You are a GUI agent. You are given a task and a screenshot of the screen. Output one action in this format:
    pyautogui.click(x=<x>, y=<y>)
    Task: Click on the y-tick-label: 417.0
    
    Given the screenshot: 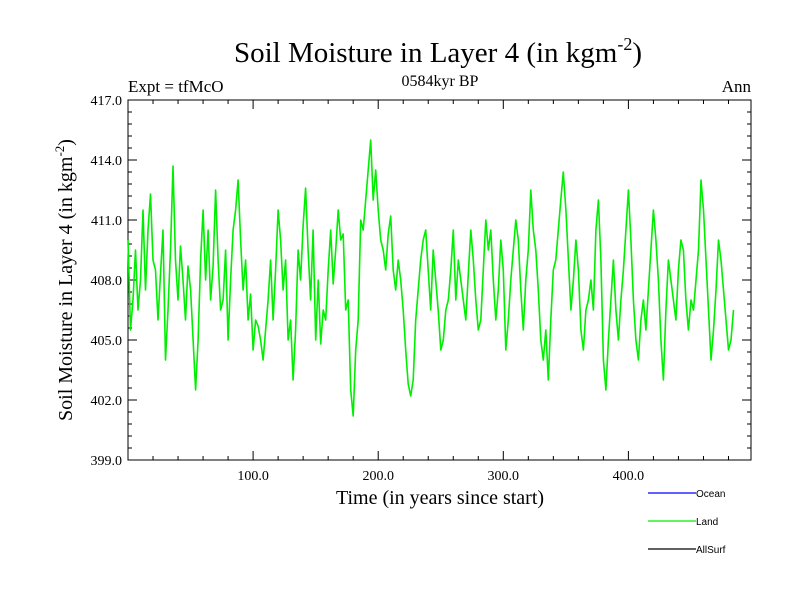 What is the action you would take?
    pyautogui.click(x=107, y=101)
    